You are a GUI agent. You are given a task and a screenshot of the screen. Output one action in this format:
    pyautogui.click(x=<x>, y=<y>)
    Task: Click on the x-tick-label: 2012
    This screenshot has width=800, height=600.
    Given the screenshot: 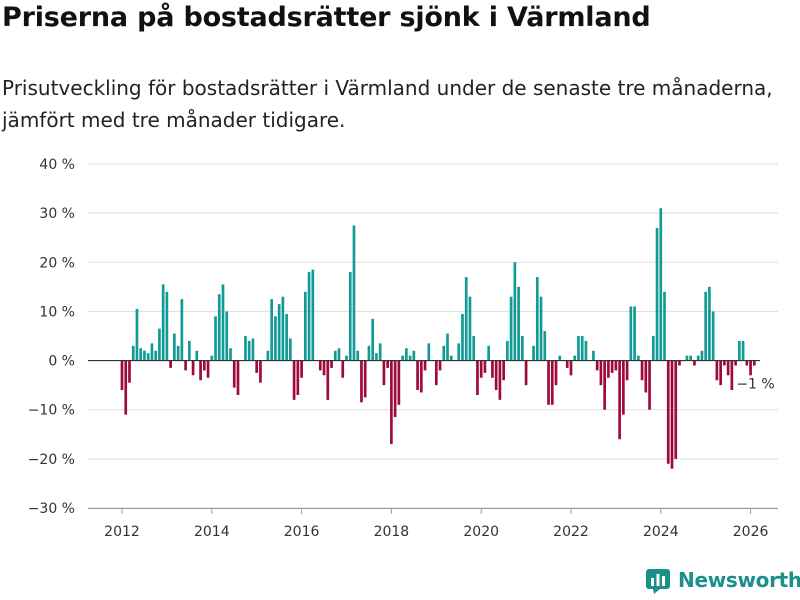 What is the action you would take?
    pyautogui.click(x=122, y=532)
    